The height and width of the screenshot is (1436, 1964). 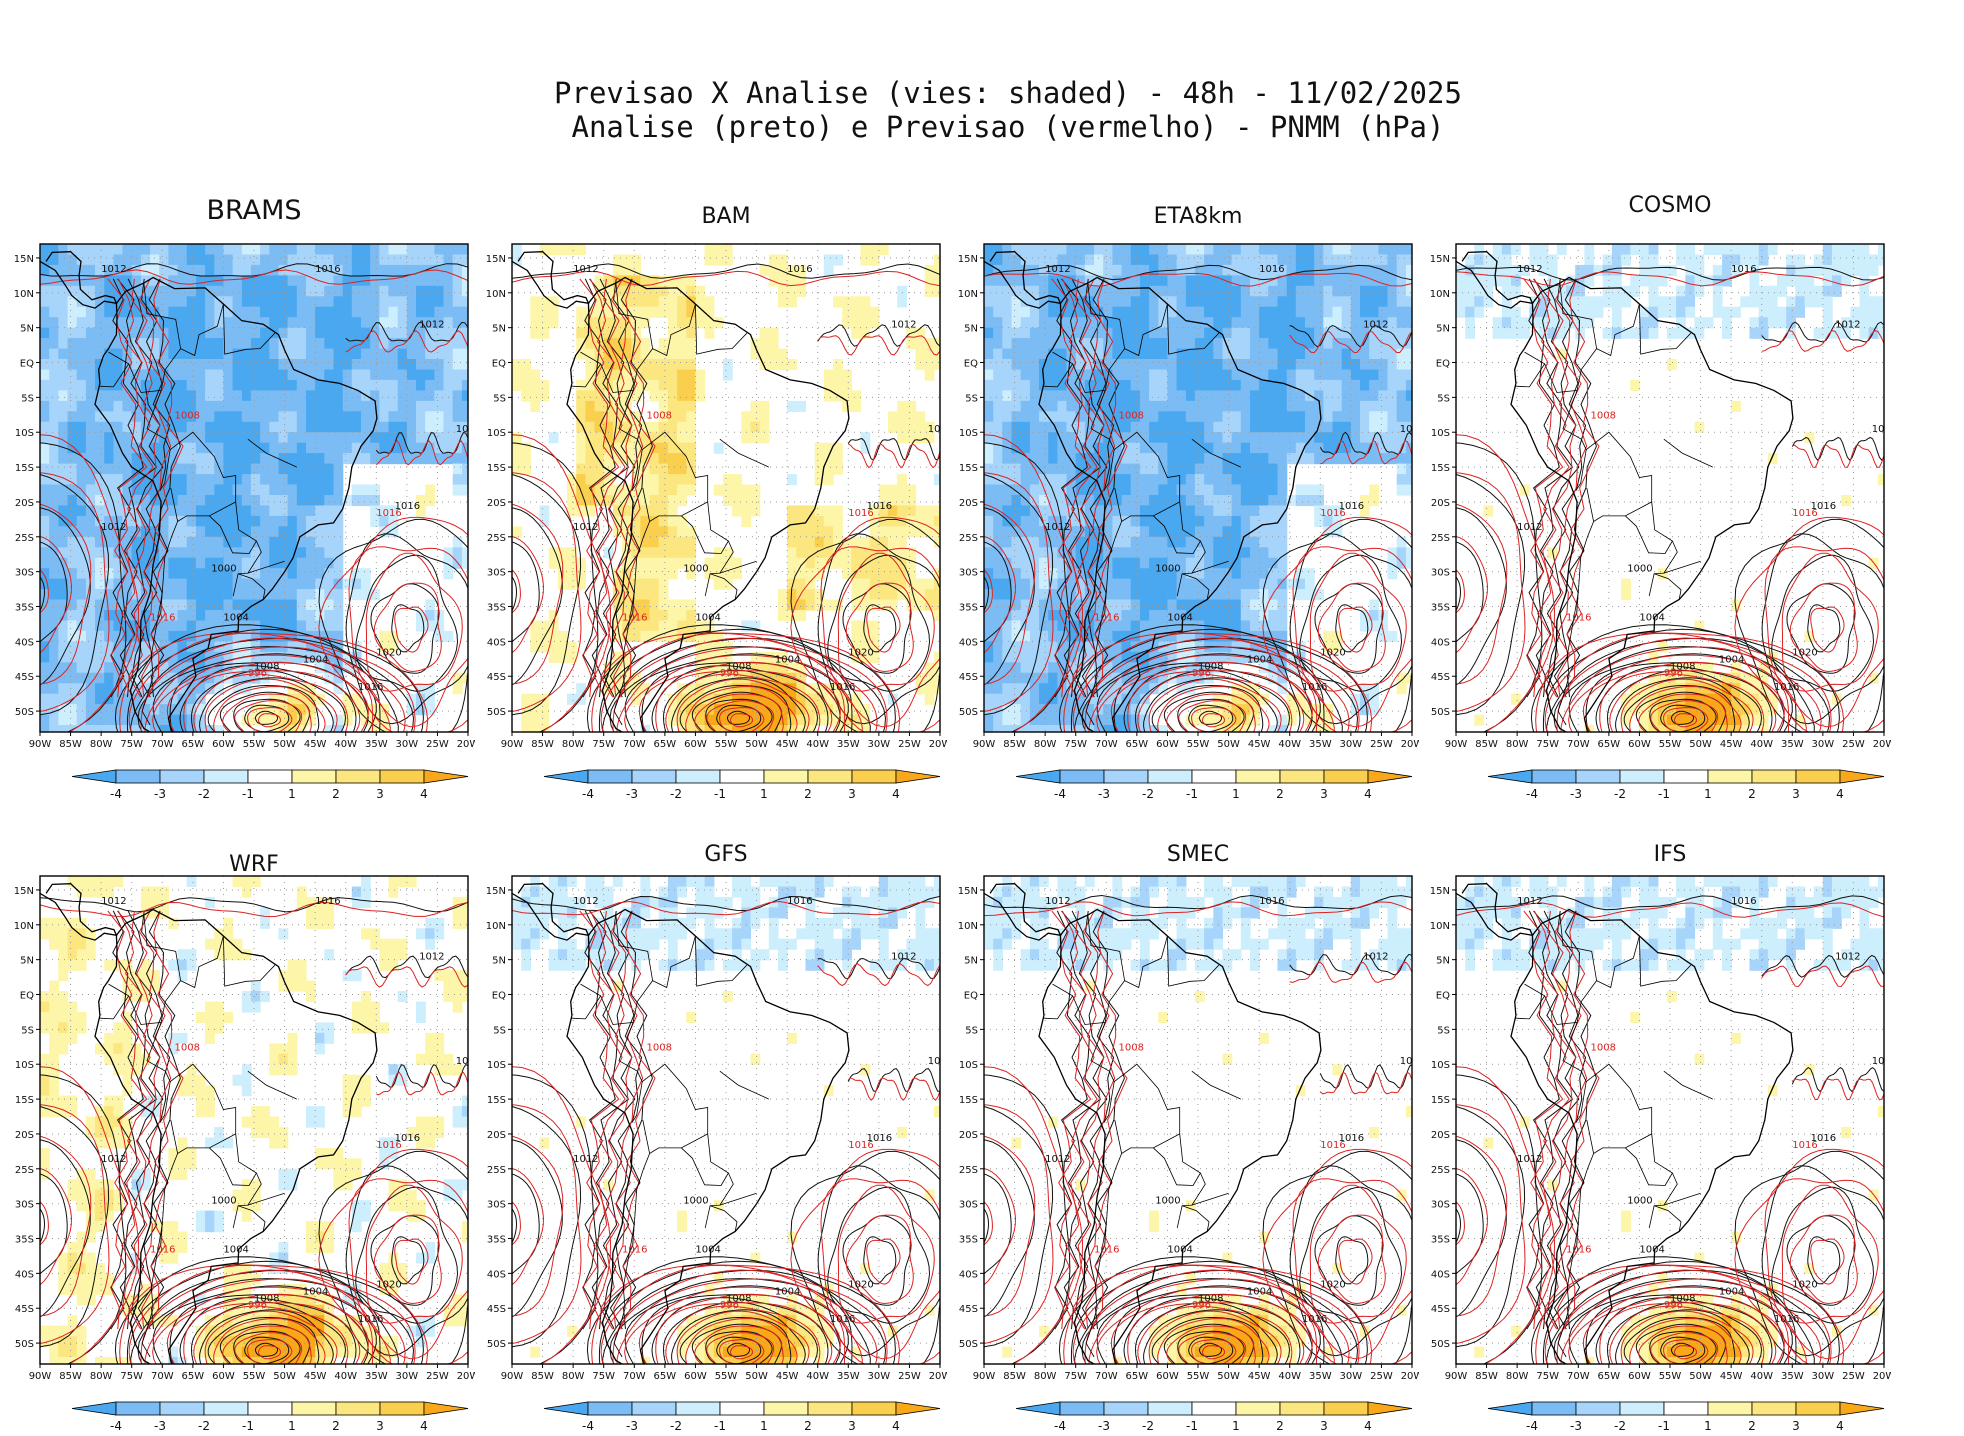 I want to click on lat-tick-label: 5N, so click(x=971, y=961).